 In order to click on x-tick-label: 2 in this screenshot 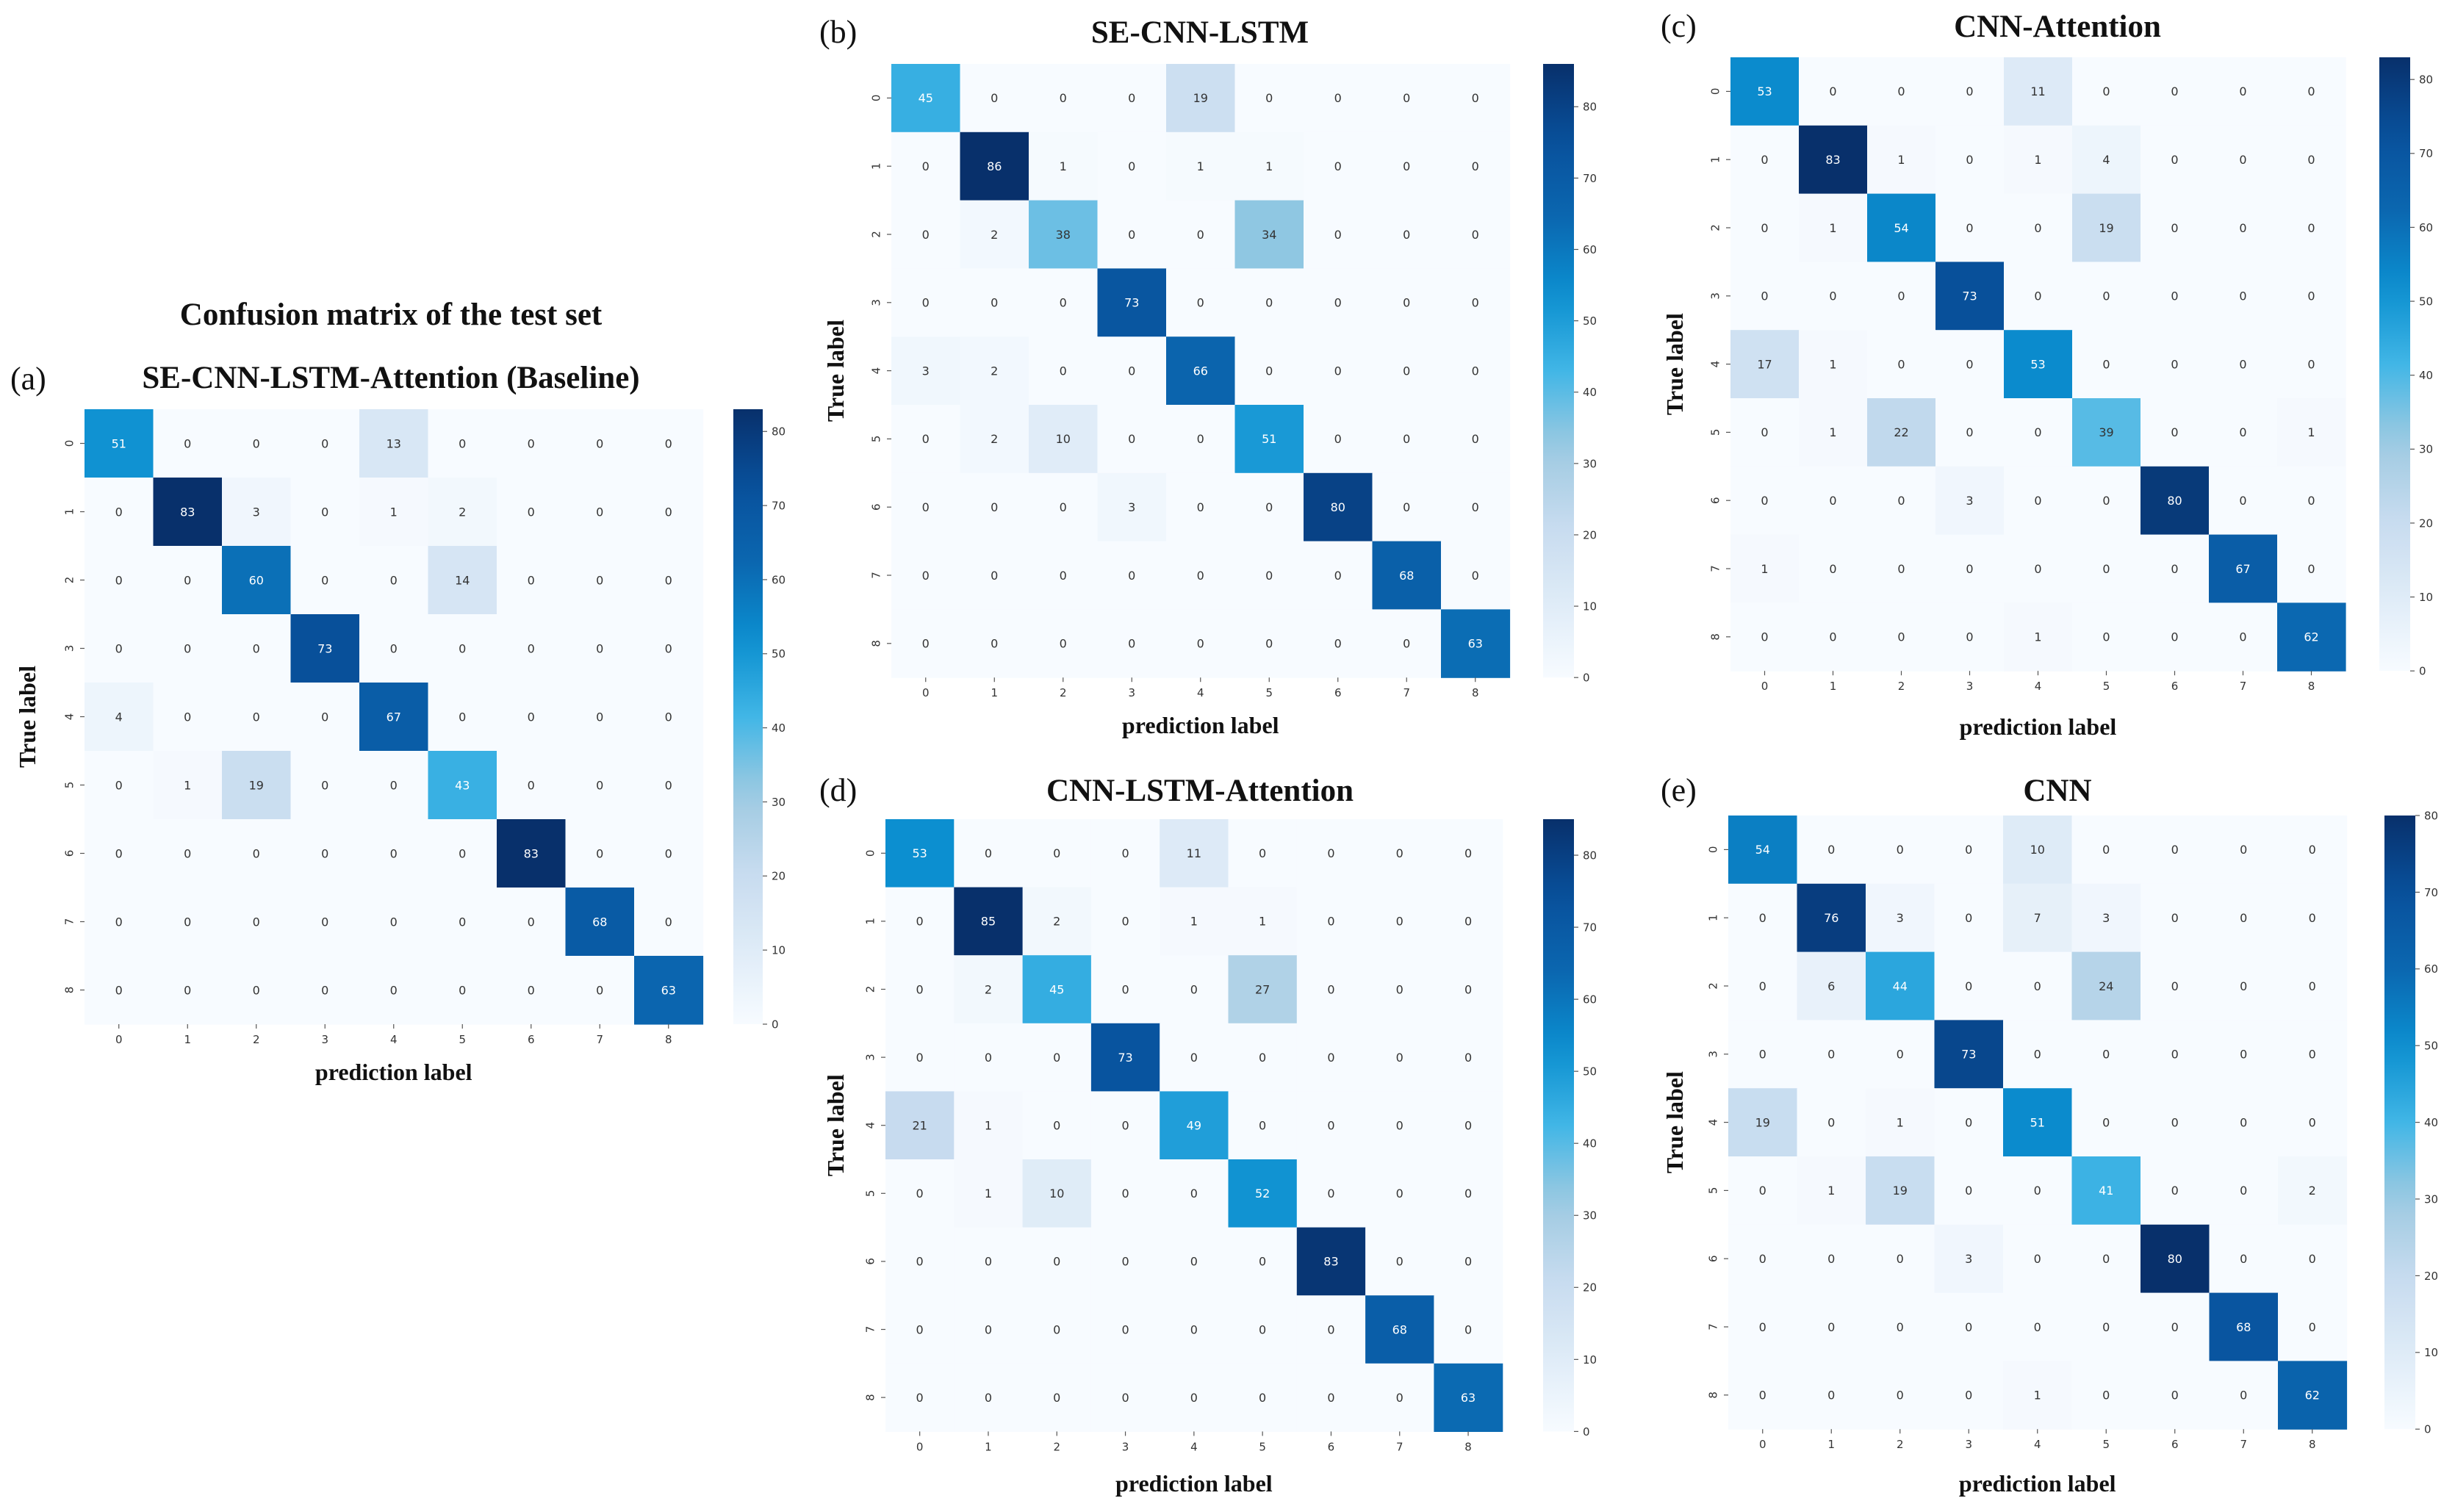, I will do `click(1063, 692)`.